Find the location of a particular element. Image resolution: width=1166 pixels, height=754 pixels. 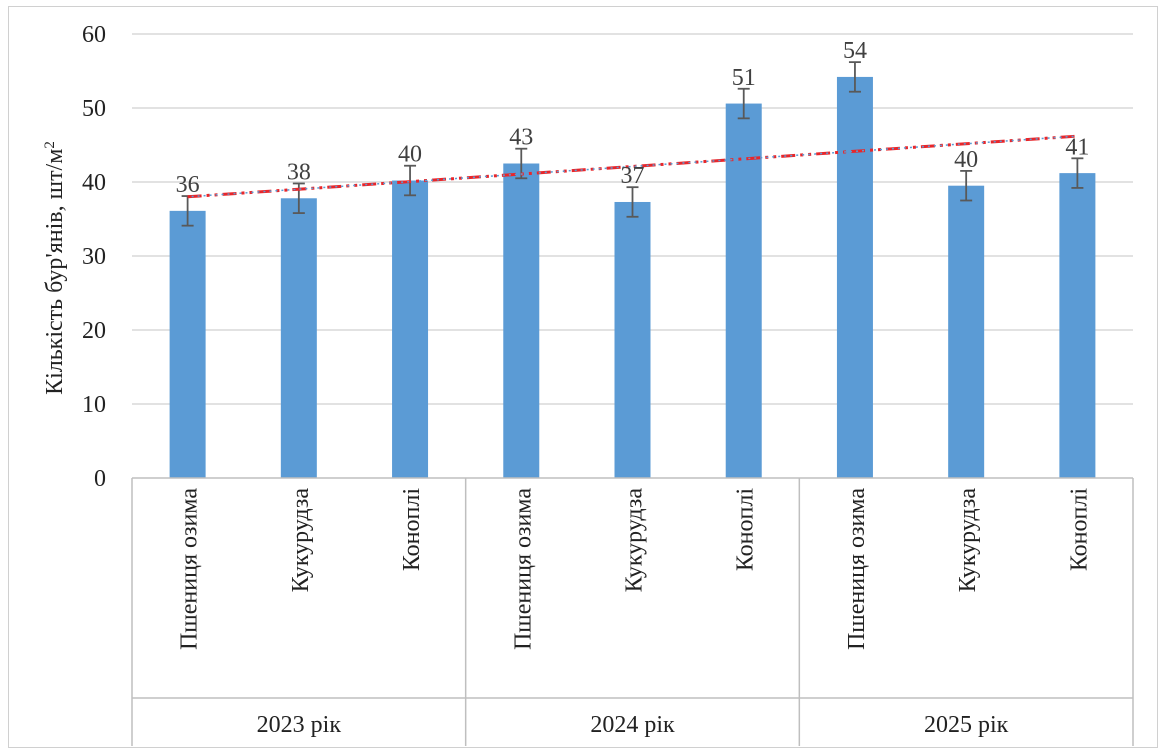

y-tick-label: 0 is located at coordinates (100, 479).